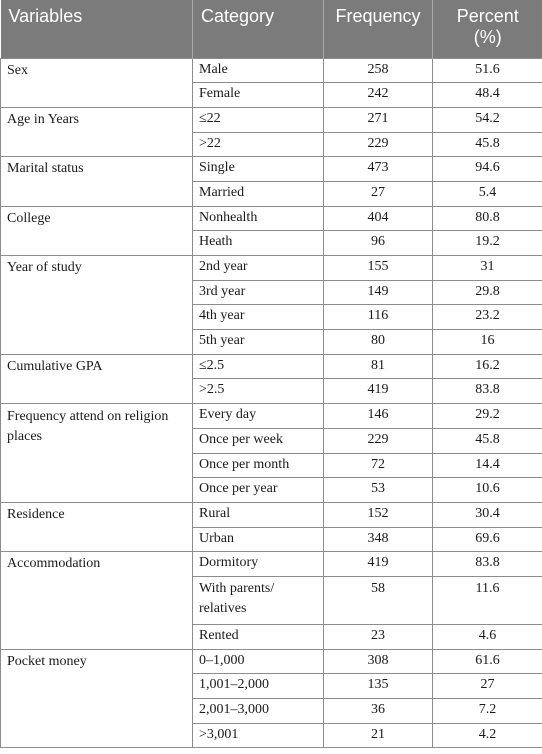 Image resolution: width=542 pixels, height=754 pixels. I want to click on category-cell: Single, so click(258, 169).